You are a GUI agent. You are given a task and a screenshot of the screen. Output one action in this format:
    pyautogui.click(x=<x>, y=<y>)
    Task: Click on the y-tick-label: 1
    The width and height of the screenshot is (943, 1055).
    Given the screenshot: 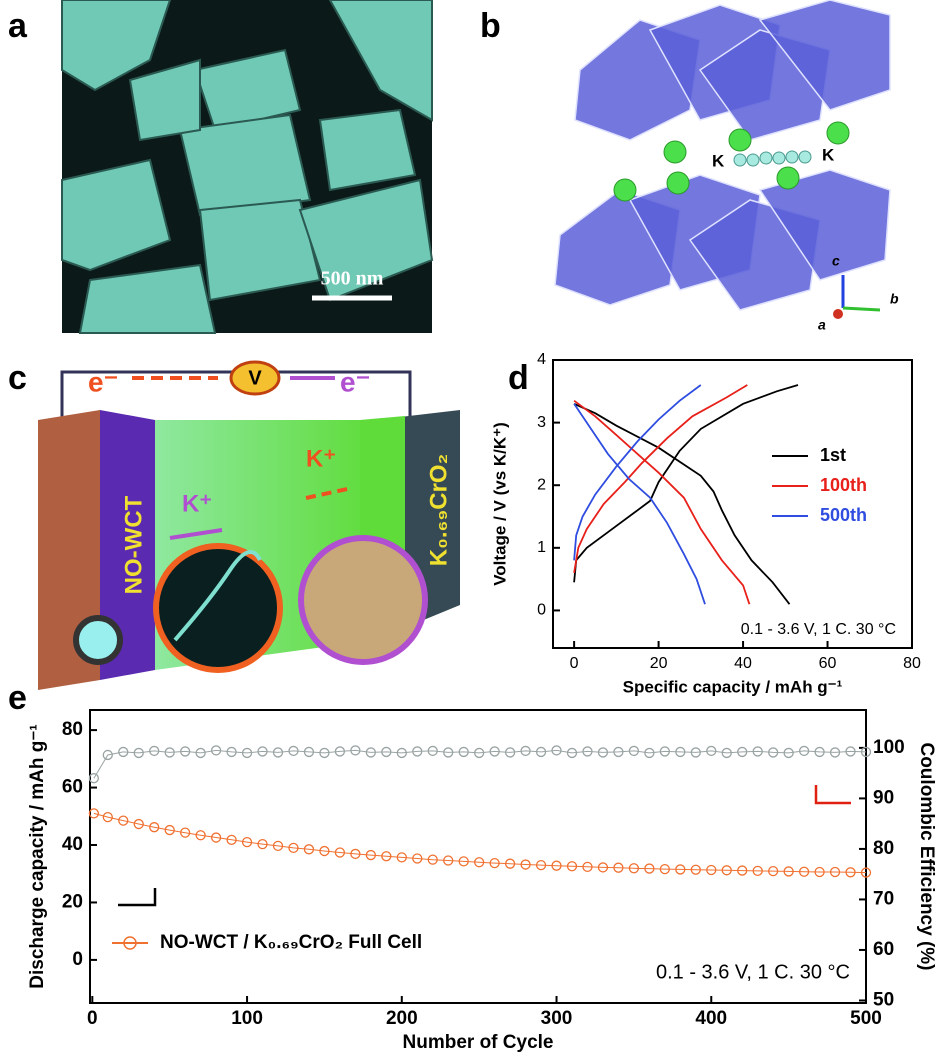 What is the action you would take?
    pyautogui.click(x=541, y=547)
    